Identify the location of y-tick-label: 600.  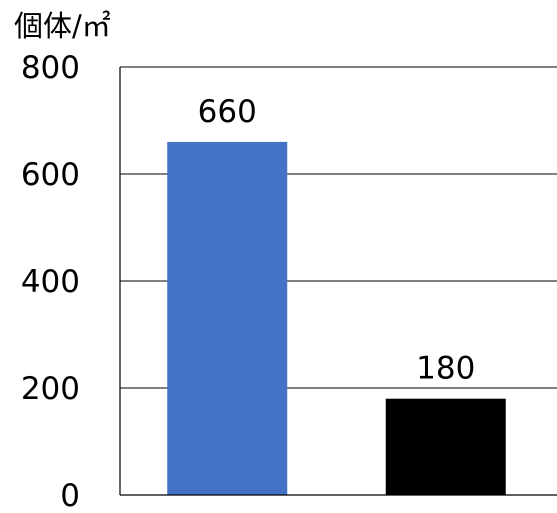
(50, 175).